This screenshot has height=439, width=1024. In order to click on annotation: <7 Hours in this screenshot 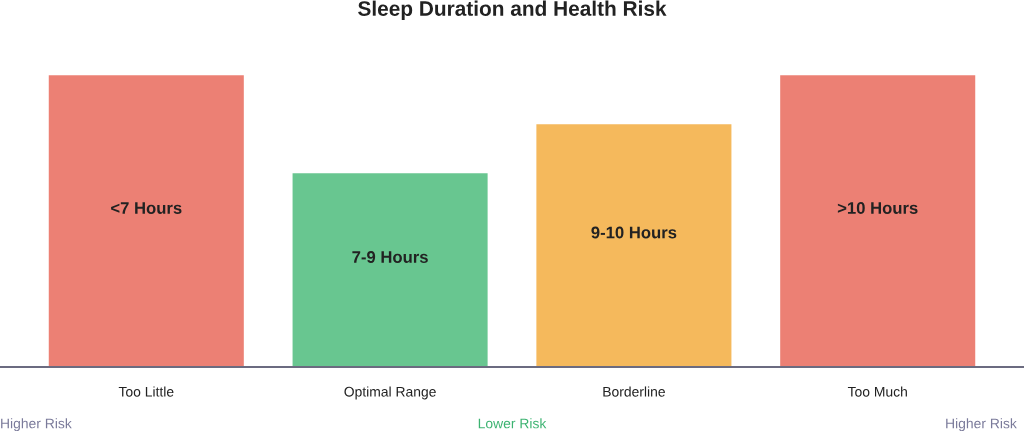, I will do `click(146, 208)`.